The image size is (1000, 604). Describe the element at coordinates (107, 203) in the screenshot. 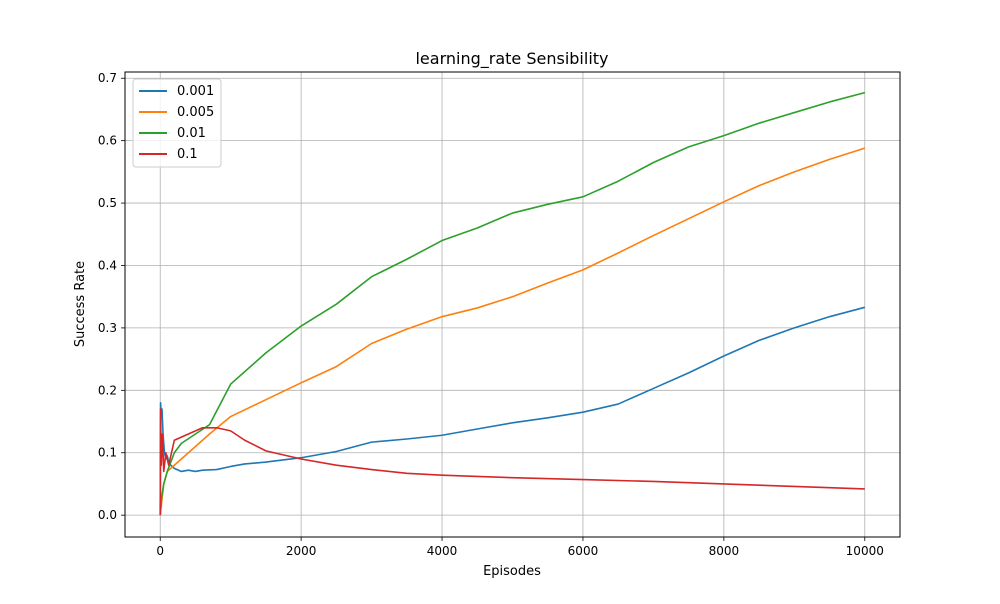

I see `y-tick-label: 0.5` at that location.